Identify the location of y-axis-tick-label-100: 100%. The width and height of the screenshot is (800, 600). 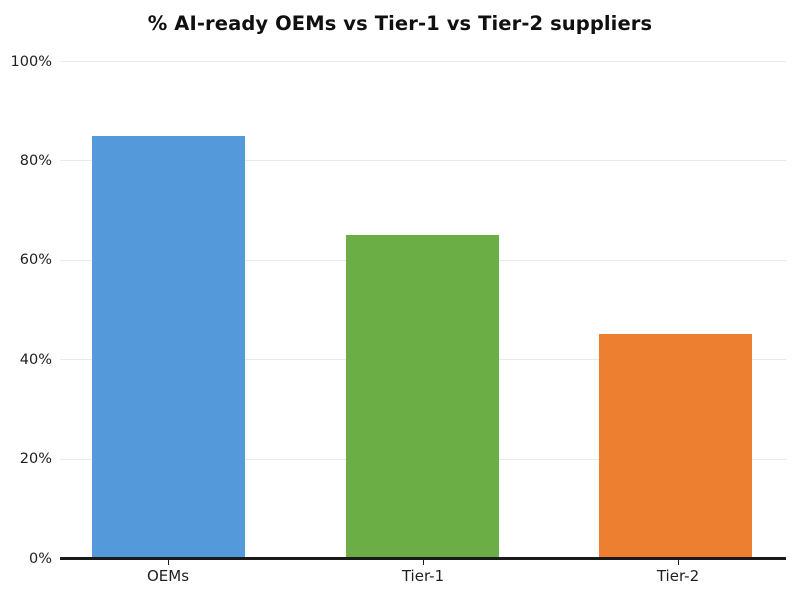
(31, 61).